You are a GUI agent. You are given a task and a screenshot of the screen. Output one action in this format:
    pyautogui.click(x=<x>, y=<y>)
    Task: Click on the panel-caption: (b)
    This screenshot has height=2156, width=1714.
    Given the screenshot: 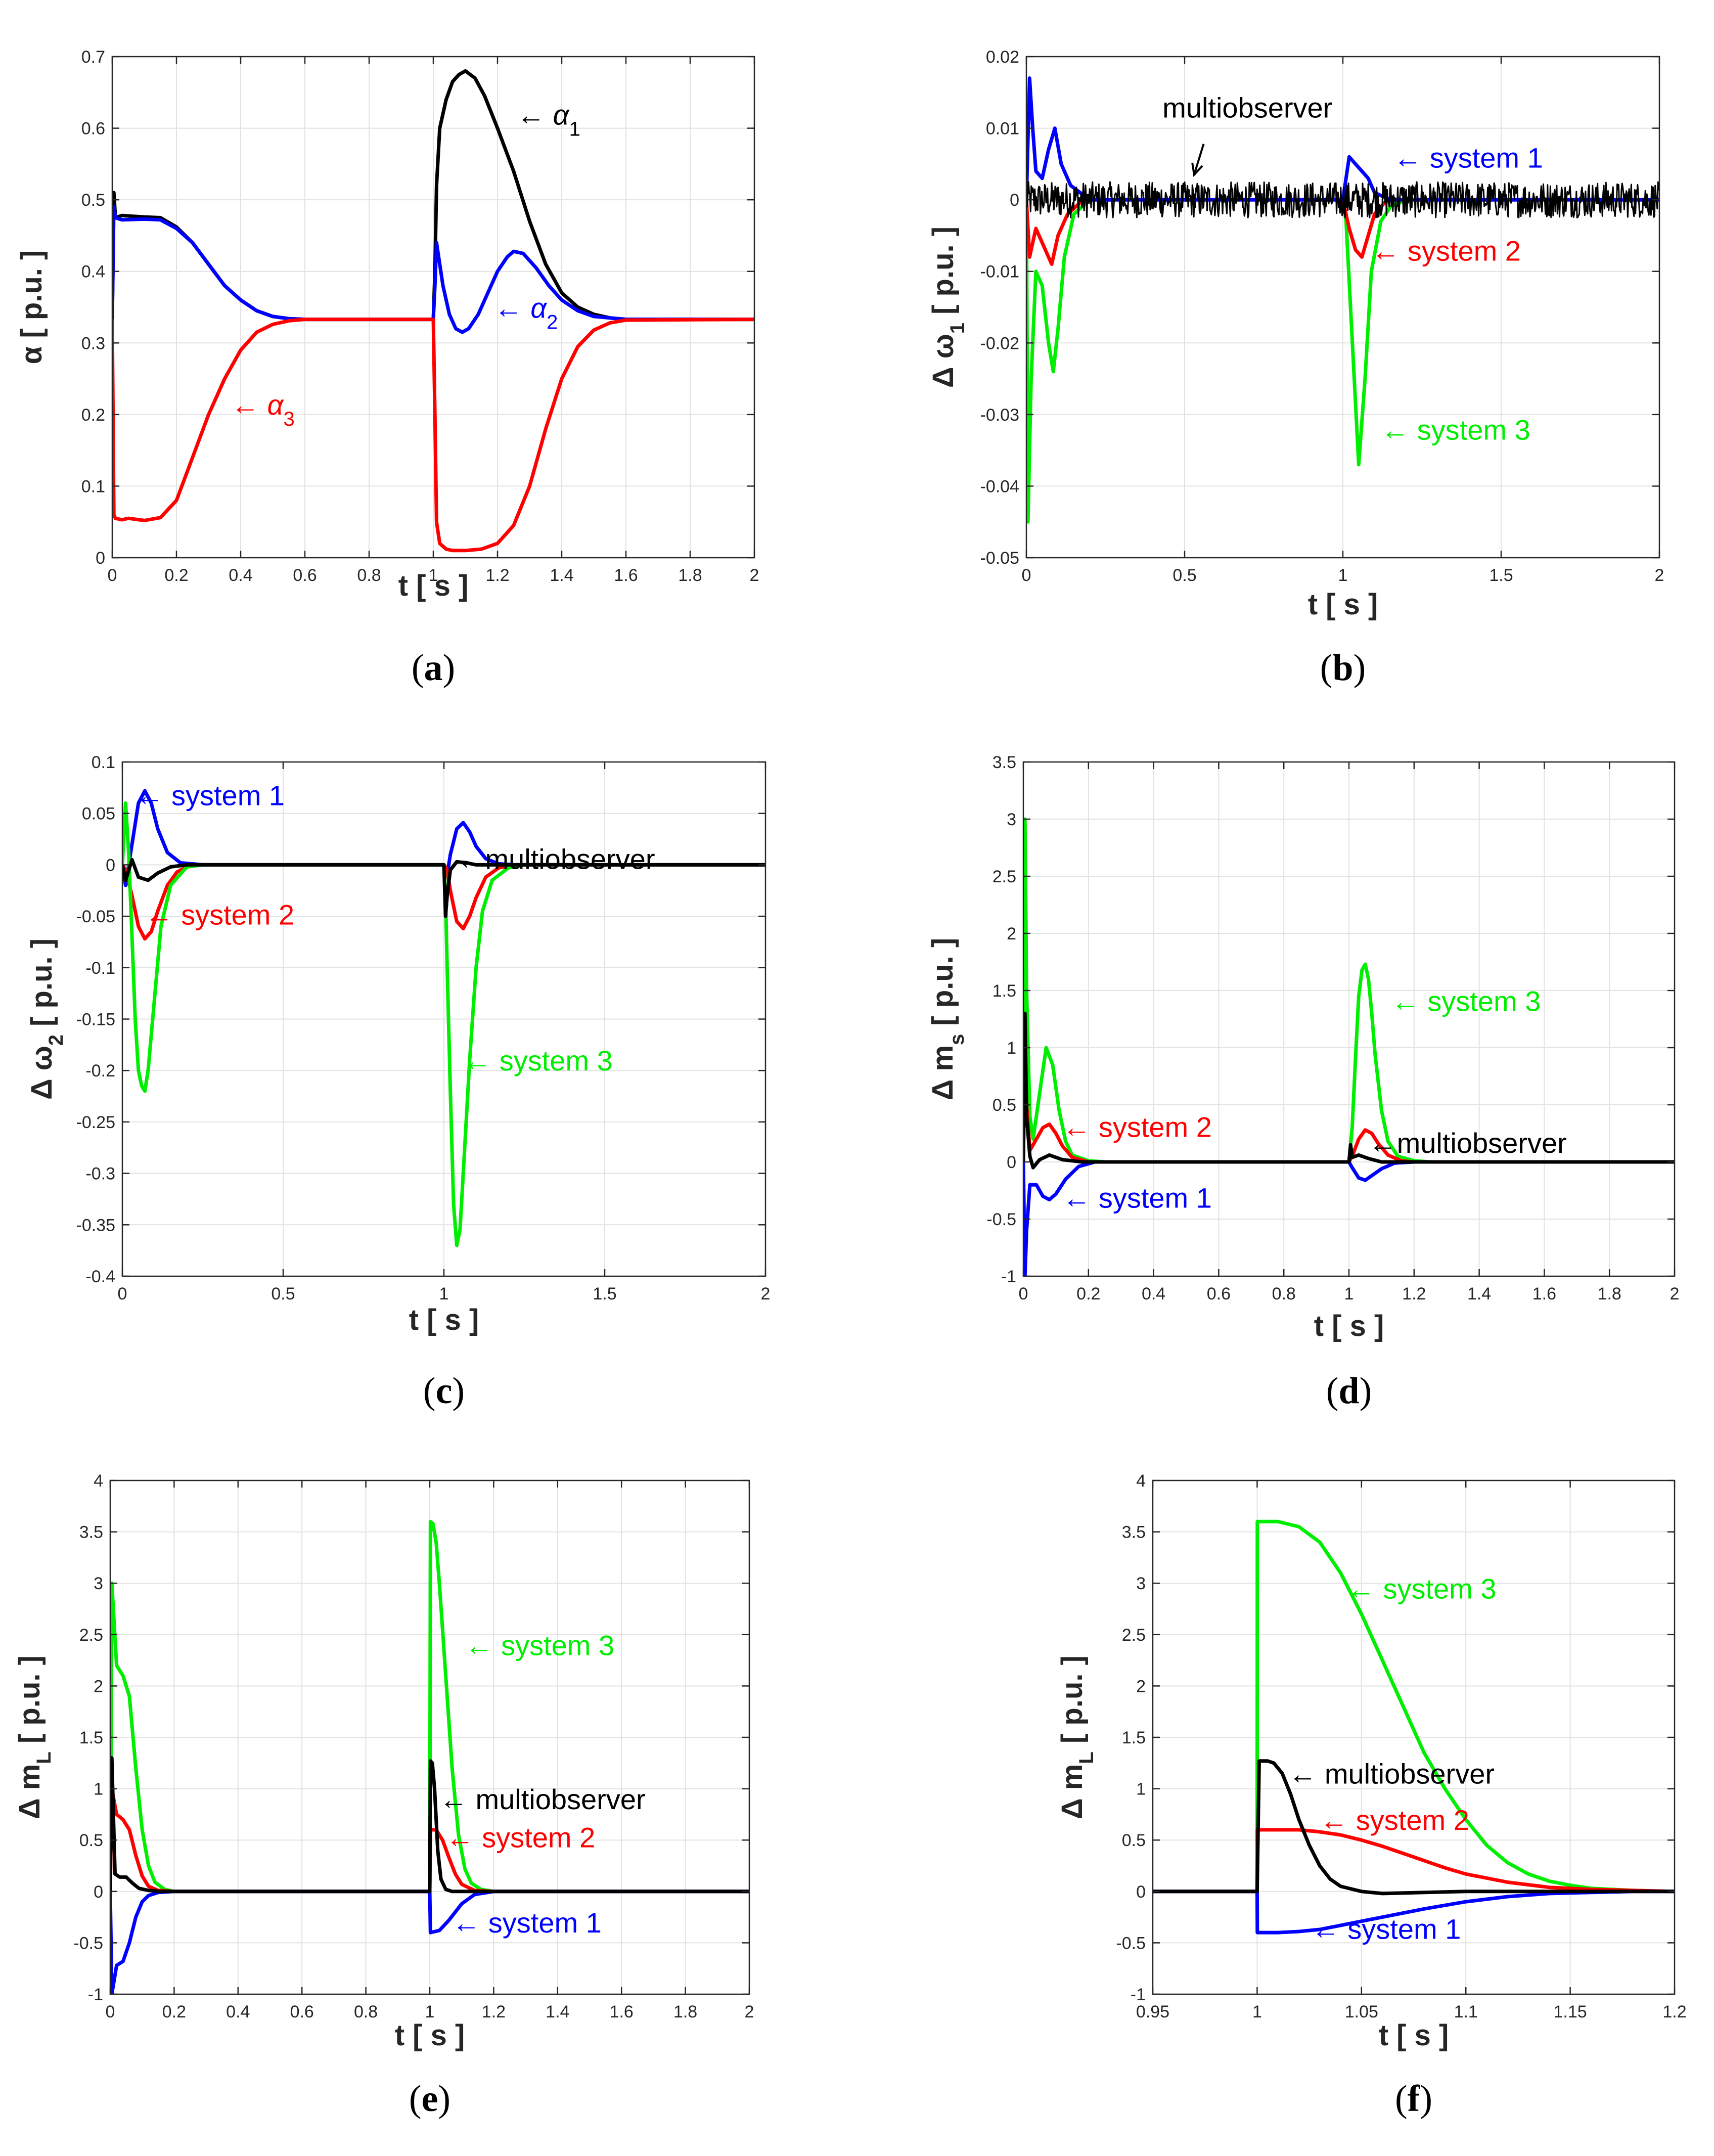 What is the action you would take?
    pyautogui.click(x=1343, y=668)
    